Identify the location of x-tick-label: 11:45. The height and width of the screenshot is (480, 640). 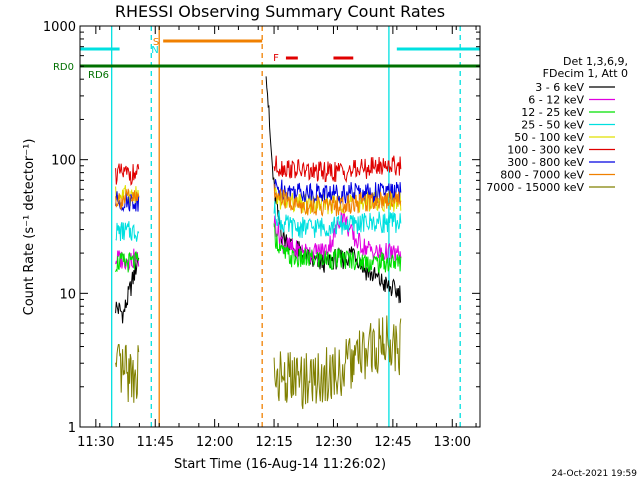
(155, 442).